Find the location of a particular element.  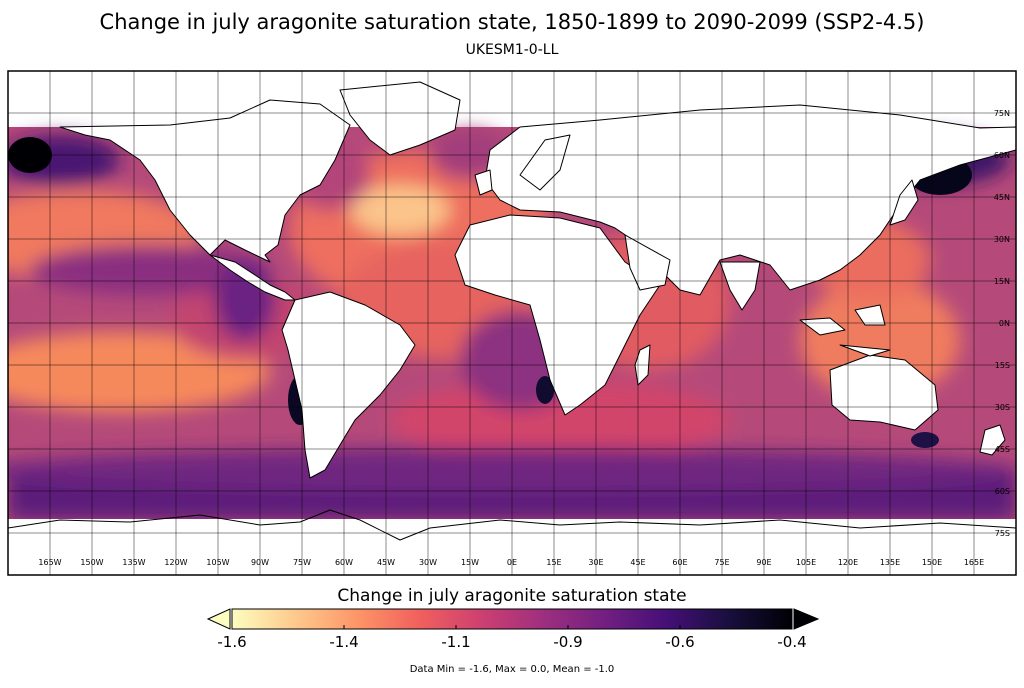

longitude-label: 75W is located at coordinates (302, 562).